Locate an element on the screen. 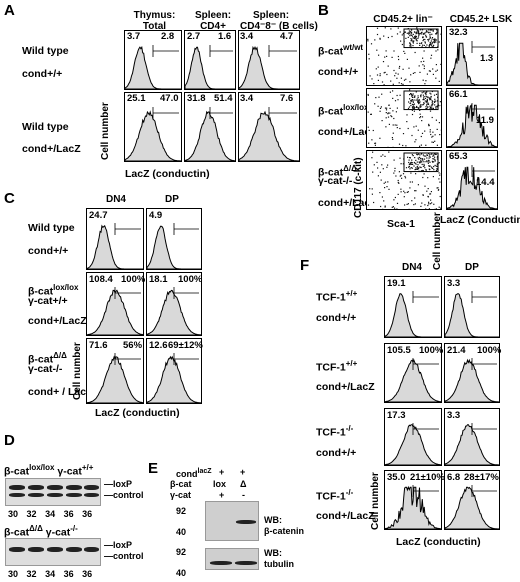  panel-f-r3c1-value: 17.3 is located at coordinates (396, 415).